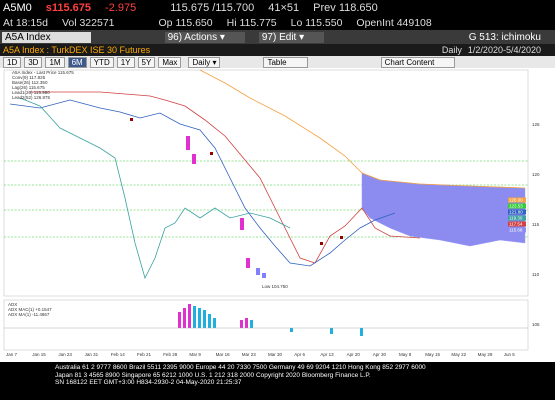  Describe the element at coordinates (212, 8) in the screenshot. I see `bid-ask: 115.675 /115.700` at that location.